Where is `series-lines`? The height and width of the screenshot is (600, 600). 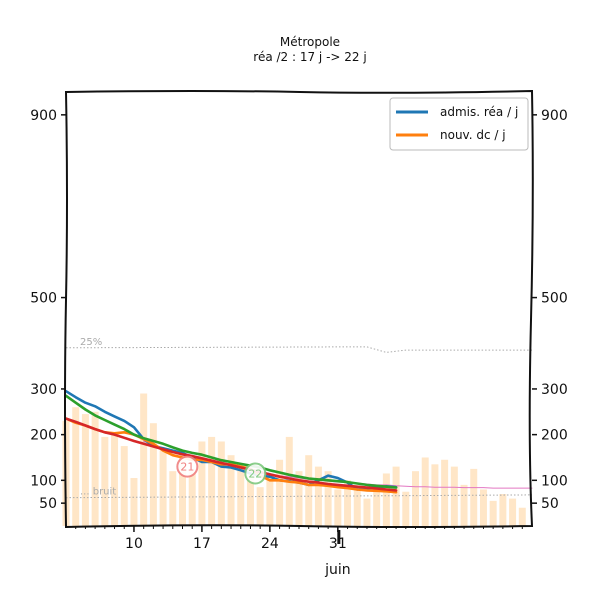
series-lines is located at coordinates (298, 441).